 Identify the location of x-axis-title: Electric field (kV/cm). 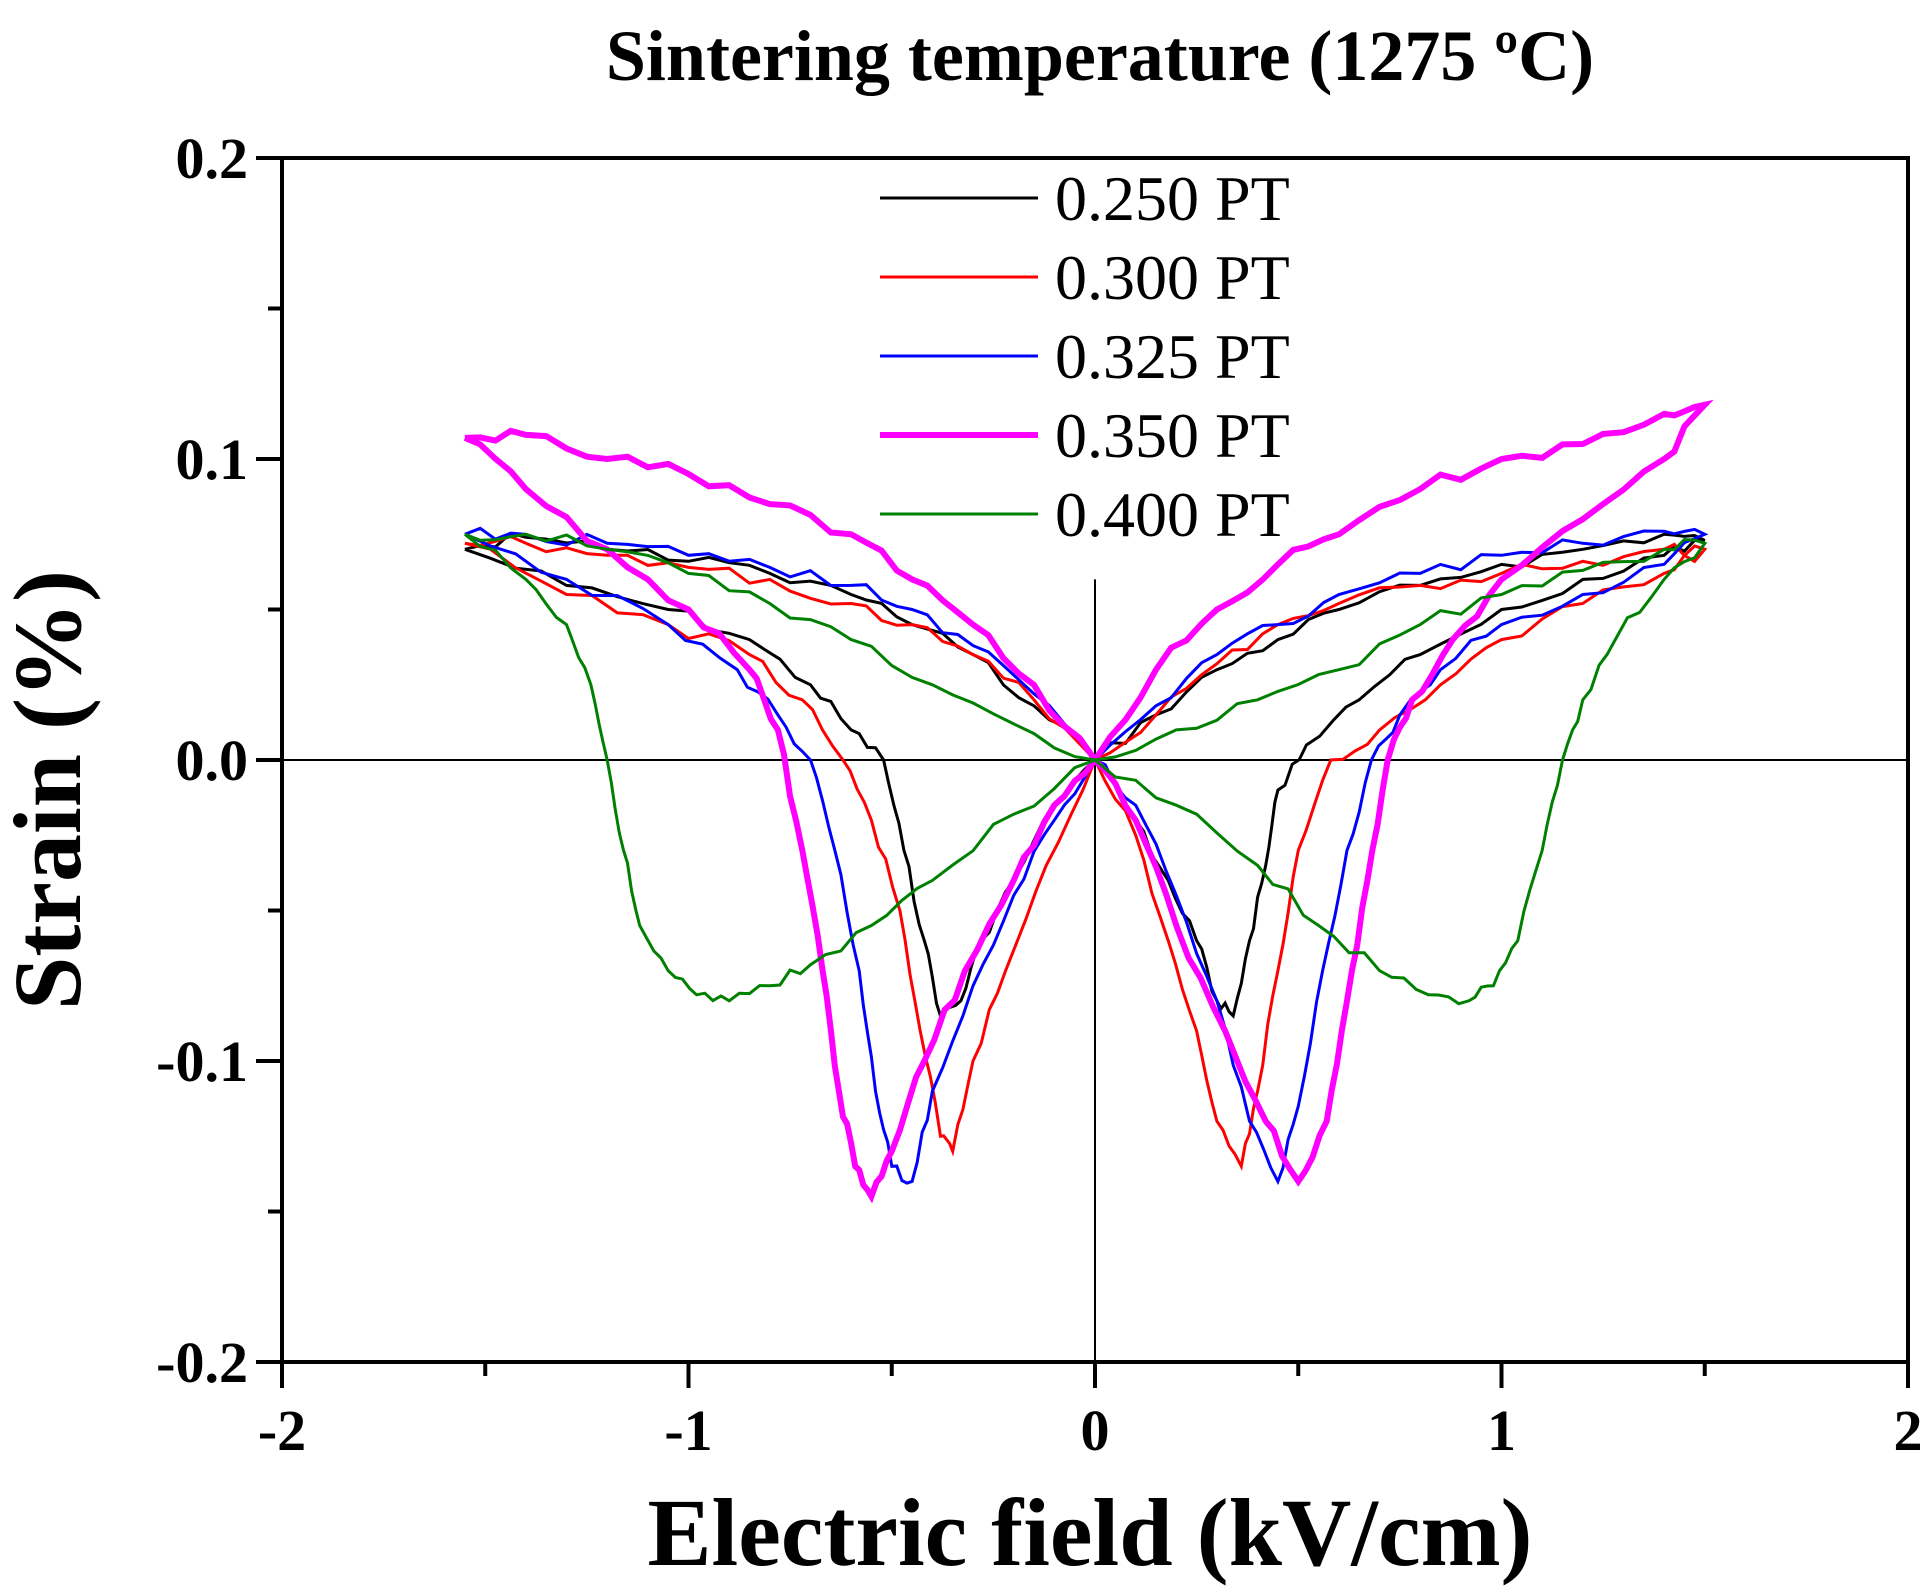
(1090, 1532).